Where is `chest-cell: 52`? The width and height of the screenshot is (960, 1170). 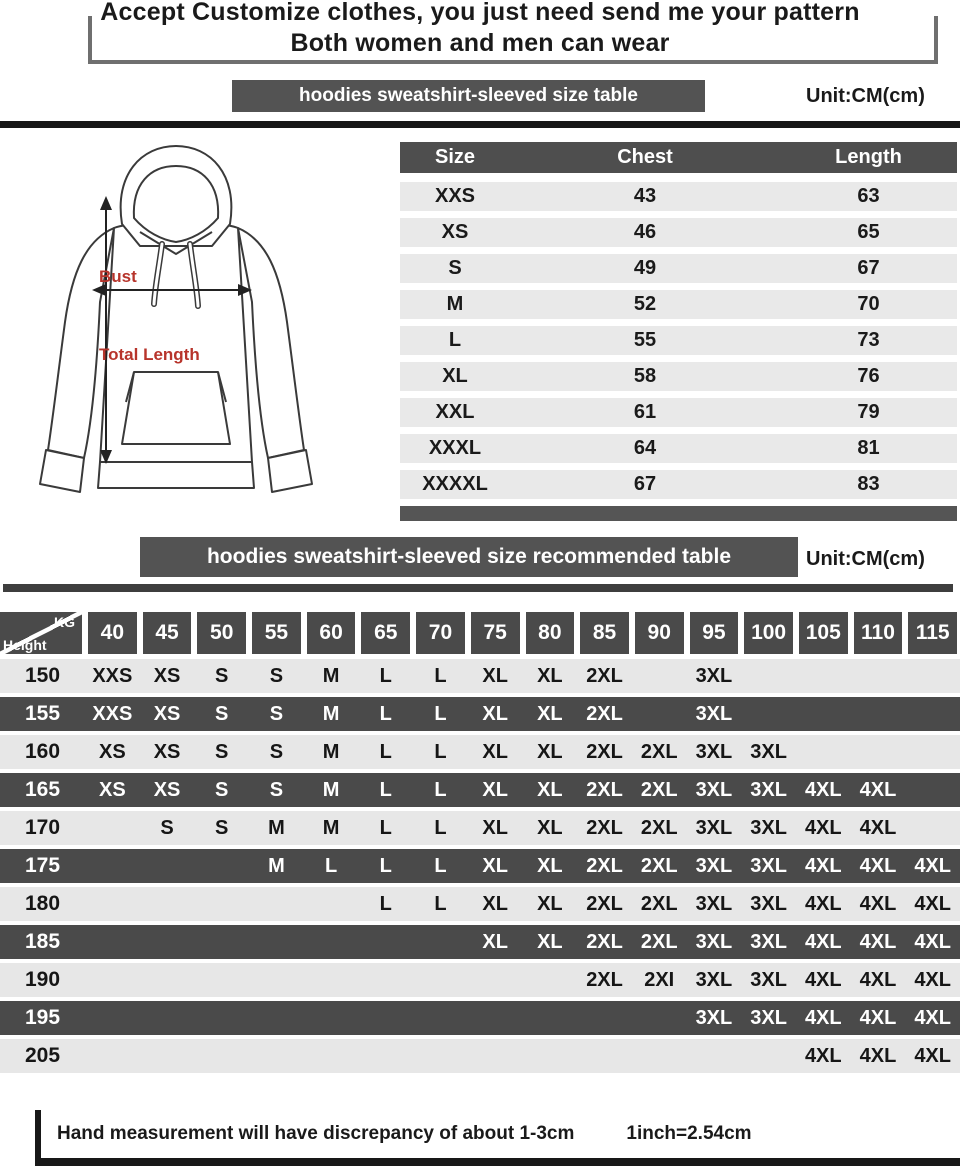
chest-cell: 52 is located at coordinates (645, 304).